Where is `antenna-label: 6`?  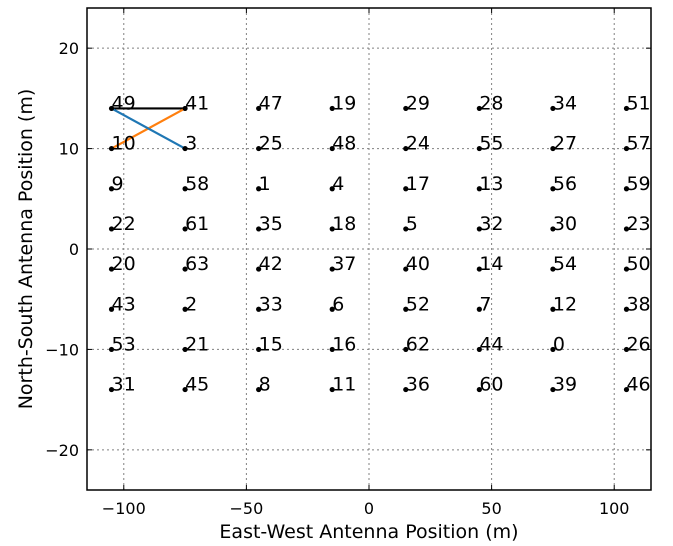 antenna-label: 6 is located at coordinates (338, 304).